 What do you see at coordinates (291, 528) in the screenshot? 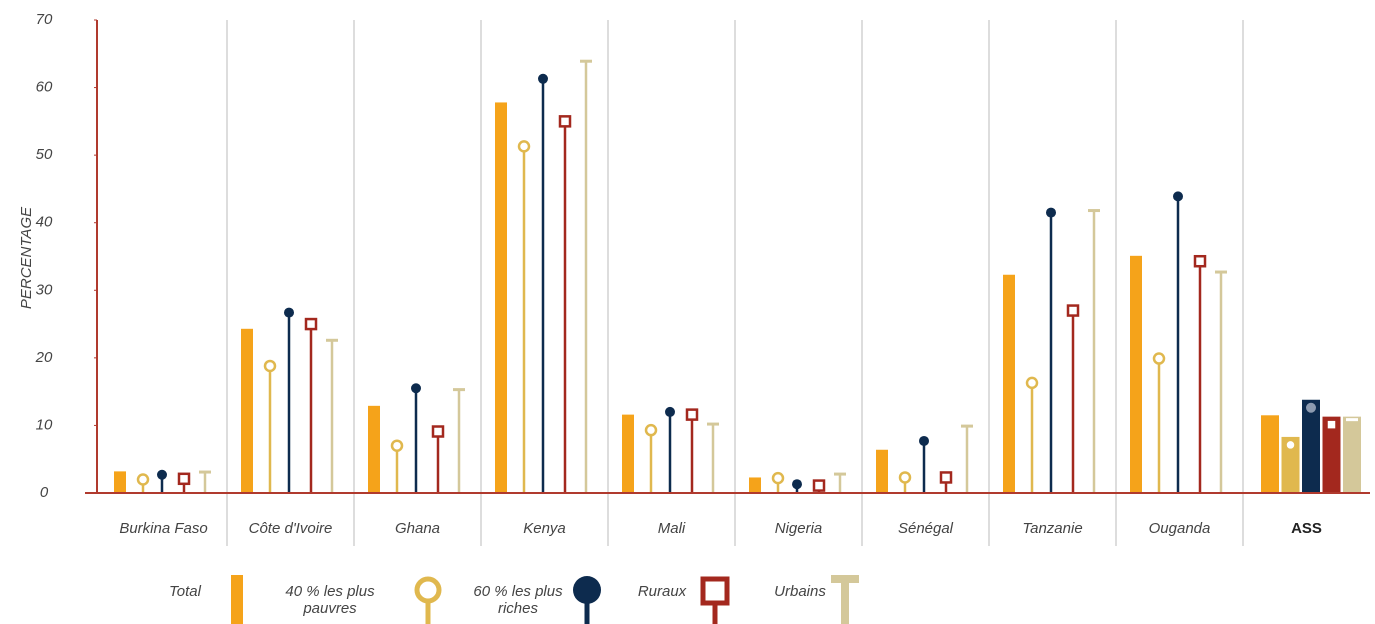
I see `x-tick-label: Côte d'Ivoire` at bounding box center [291, 528].